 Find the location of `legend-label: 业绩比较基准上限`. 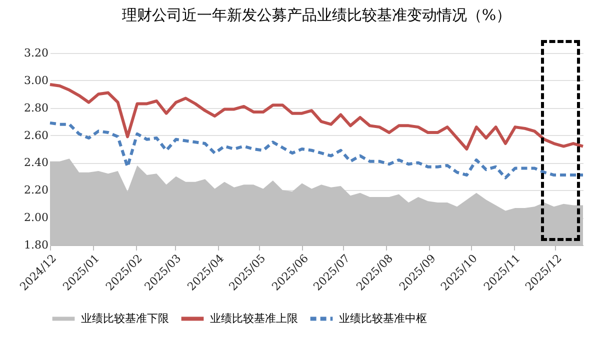

legend-label: 业绩比较基准上限 is located at coordinates (254, 318).